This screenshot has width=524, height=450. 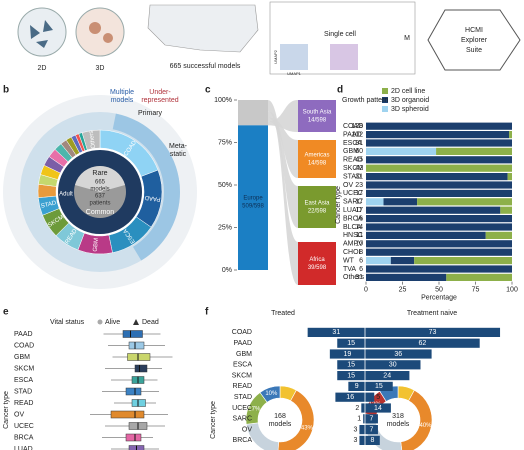 What do you see at coordinates (359, 151) in the screenshot?
I see `count-label: 60` at bounding box center [359, 151].